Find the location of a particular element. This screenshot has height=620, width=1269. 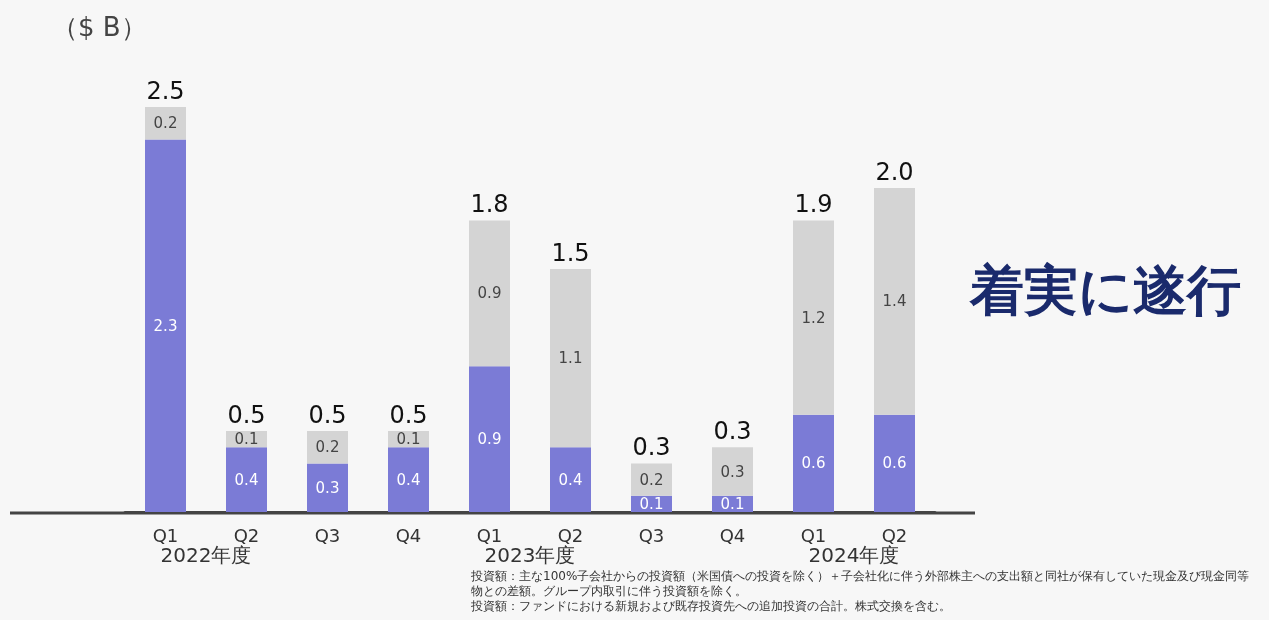

text: 2023年度 is located at coordinates (530, 555).